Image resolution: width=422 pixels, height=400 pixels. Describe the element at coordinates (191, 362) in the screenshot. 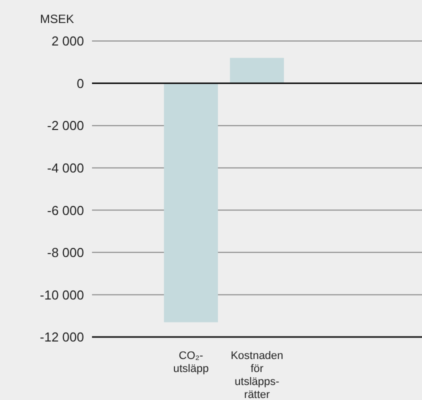

I see `x-tick-label: CO₂-utsläpp` at that location.